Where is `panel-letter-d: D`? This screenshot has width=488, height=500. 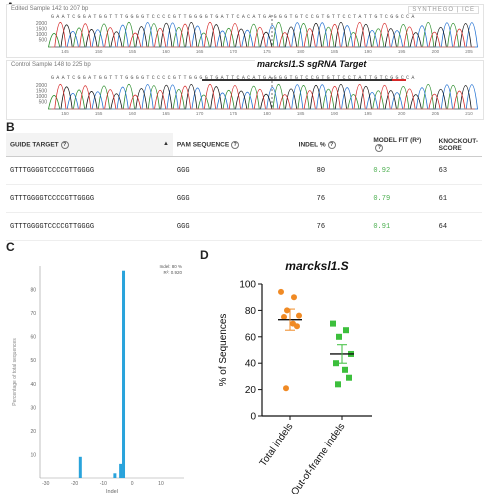 panel-letter-d: D is located at coordinates (204, 255).